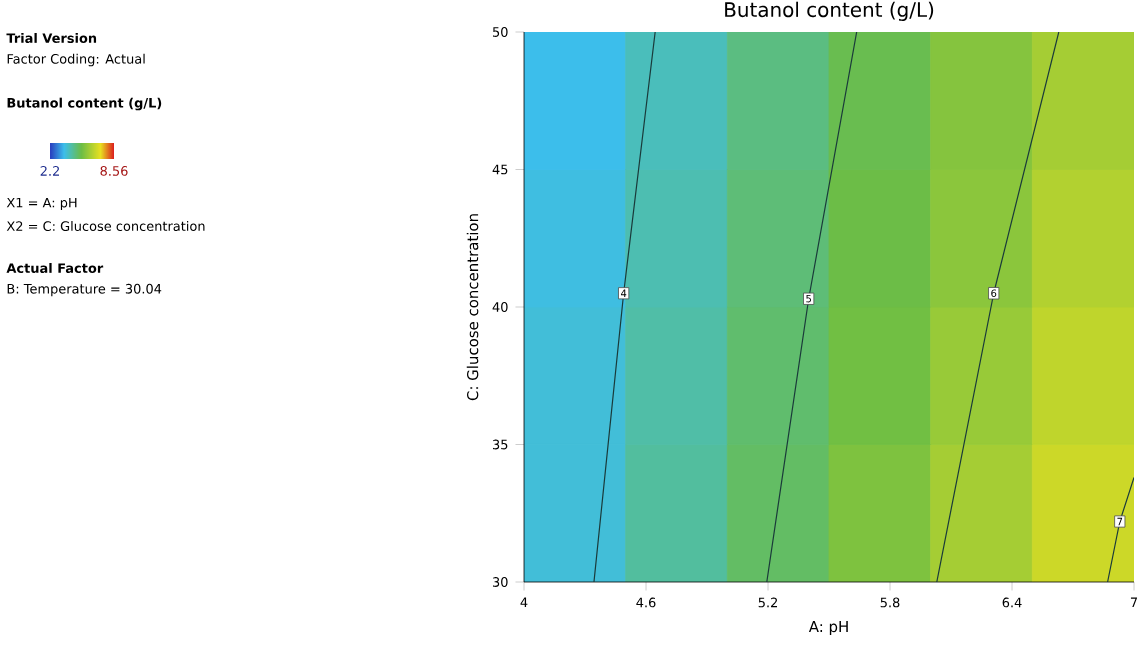 The image size is (1144, 670). I want to click on chart-title: Butanol content (g/L), so click(829, 11).